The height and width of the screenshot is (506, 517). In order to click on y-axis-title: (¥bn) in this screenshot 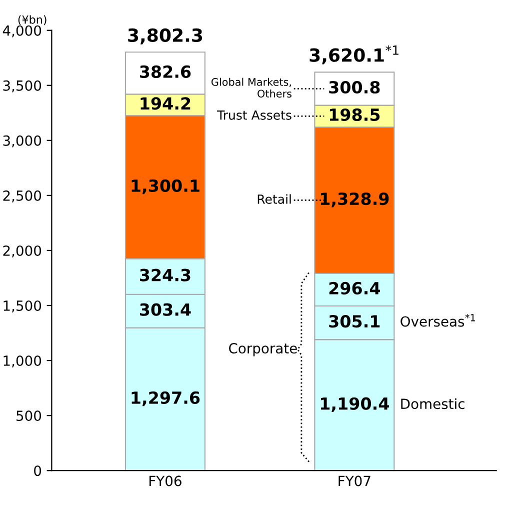, I will do `click(32, 20)`.